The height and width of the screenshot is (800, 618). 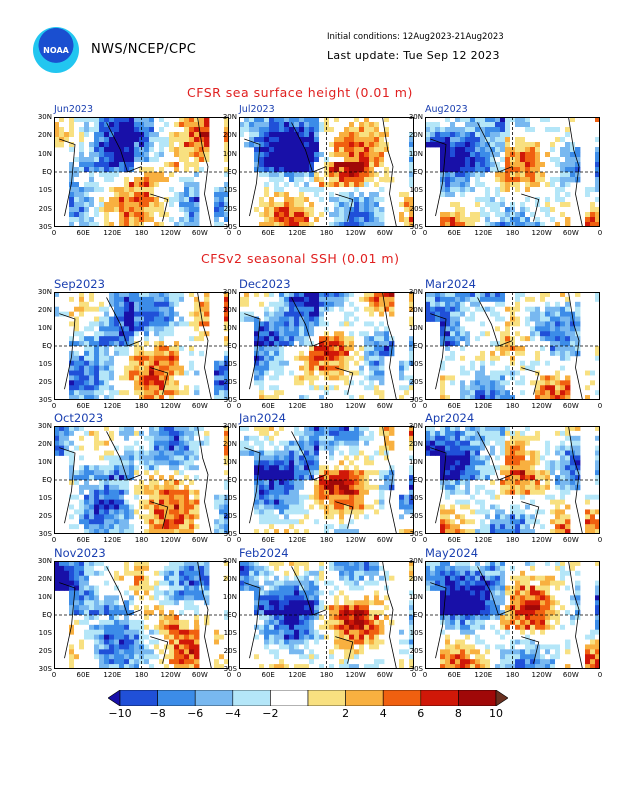 I want to click on panel-label: Aug2023, so click(x=446, y=109).